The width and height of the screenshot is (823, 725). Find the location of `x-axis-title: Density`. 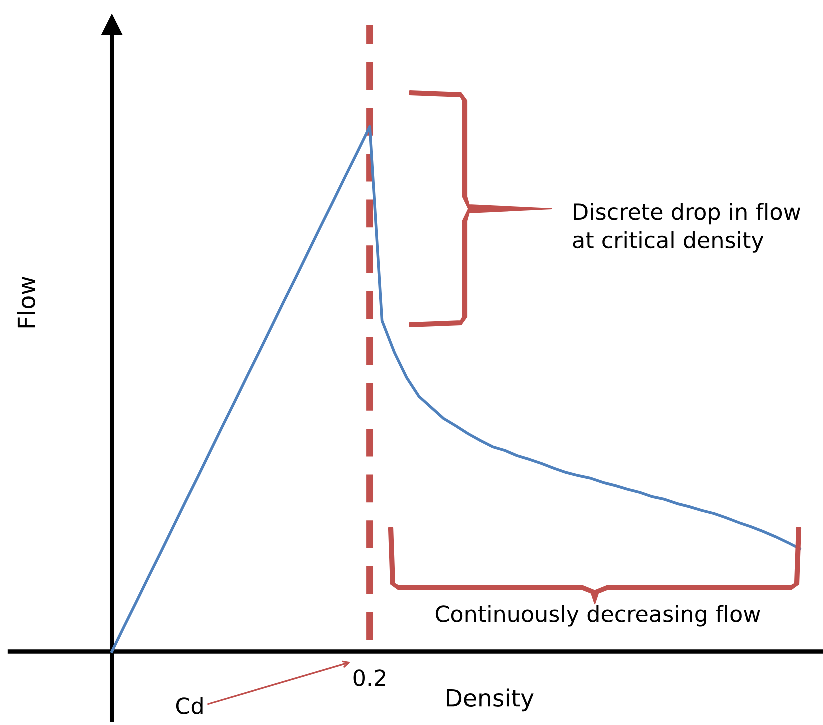

x-axis-title: Density is located at coordinates (490, 700).